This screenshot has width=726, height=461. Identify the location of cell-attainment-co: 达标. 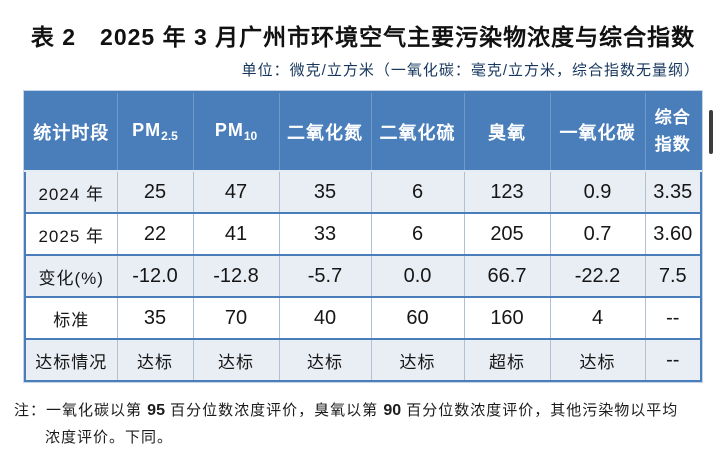
(598, 359).